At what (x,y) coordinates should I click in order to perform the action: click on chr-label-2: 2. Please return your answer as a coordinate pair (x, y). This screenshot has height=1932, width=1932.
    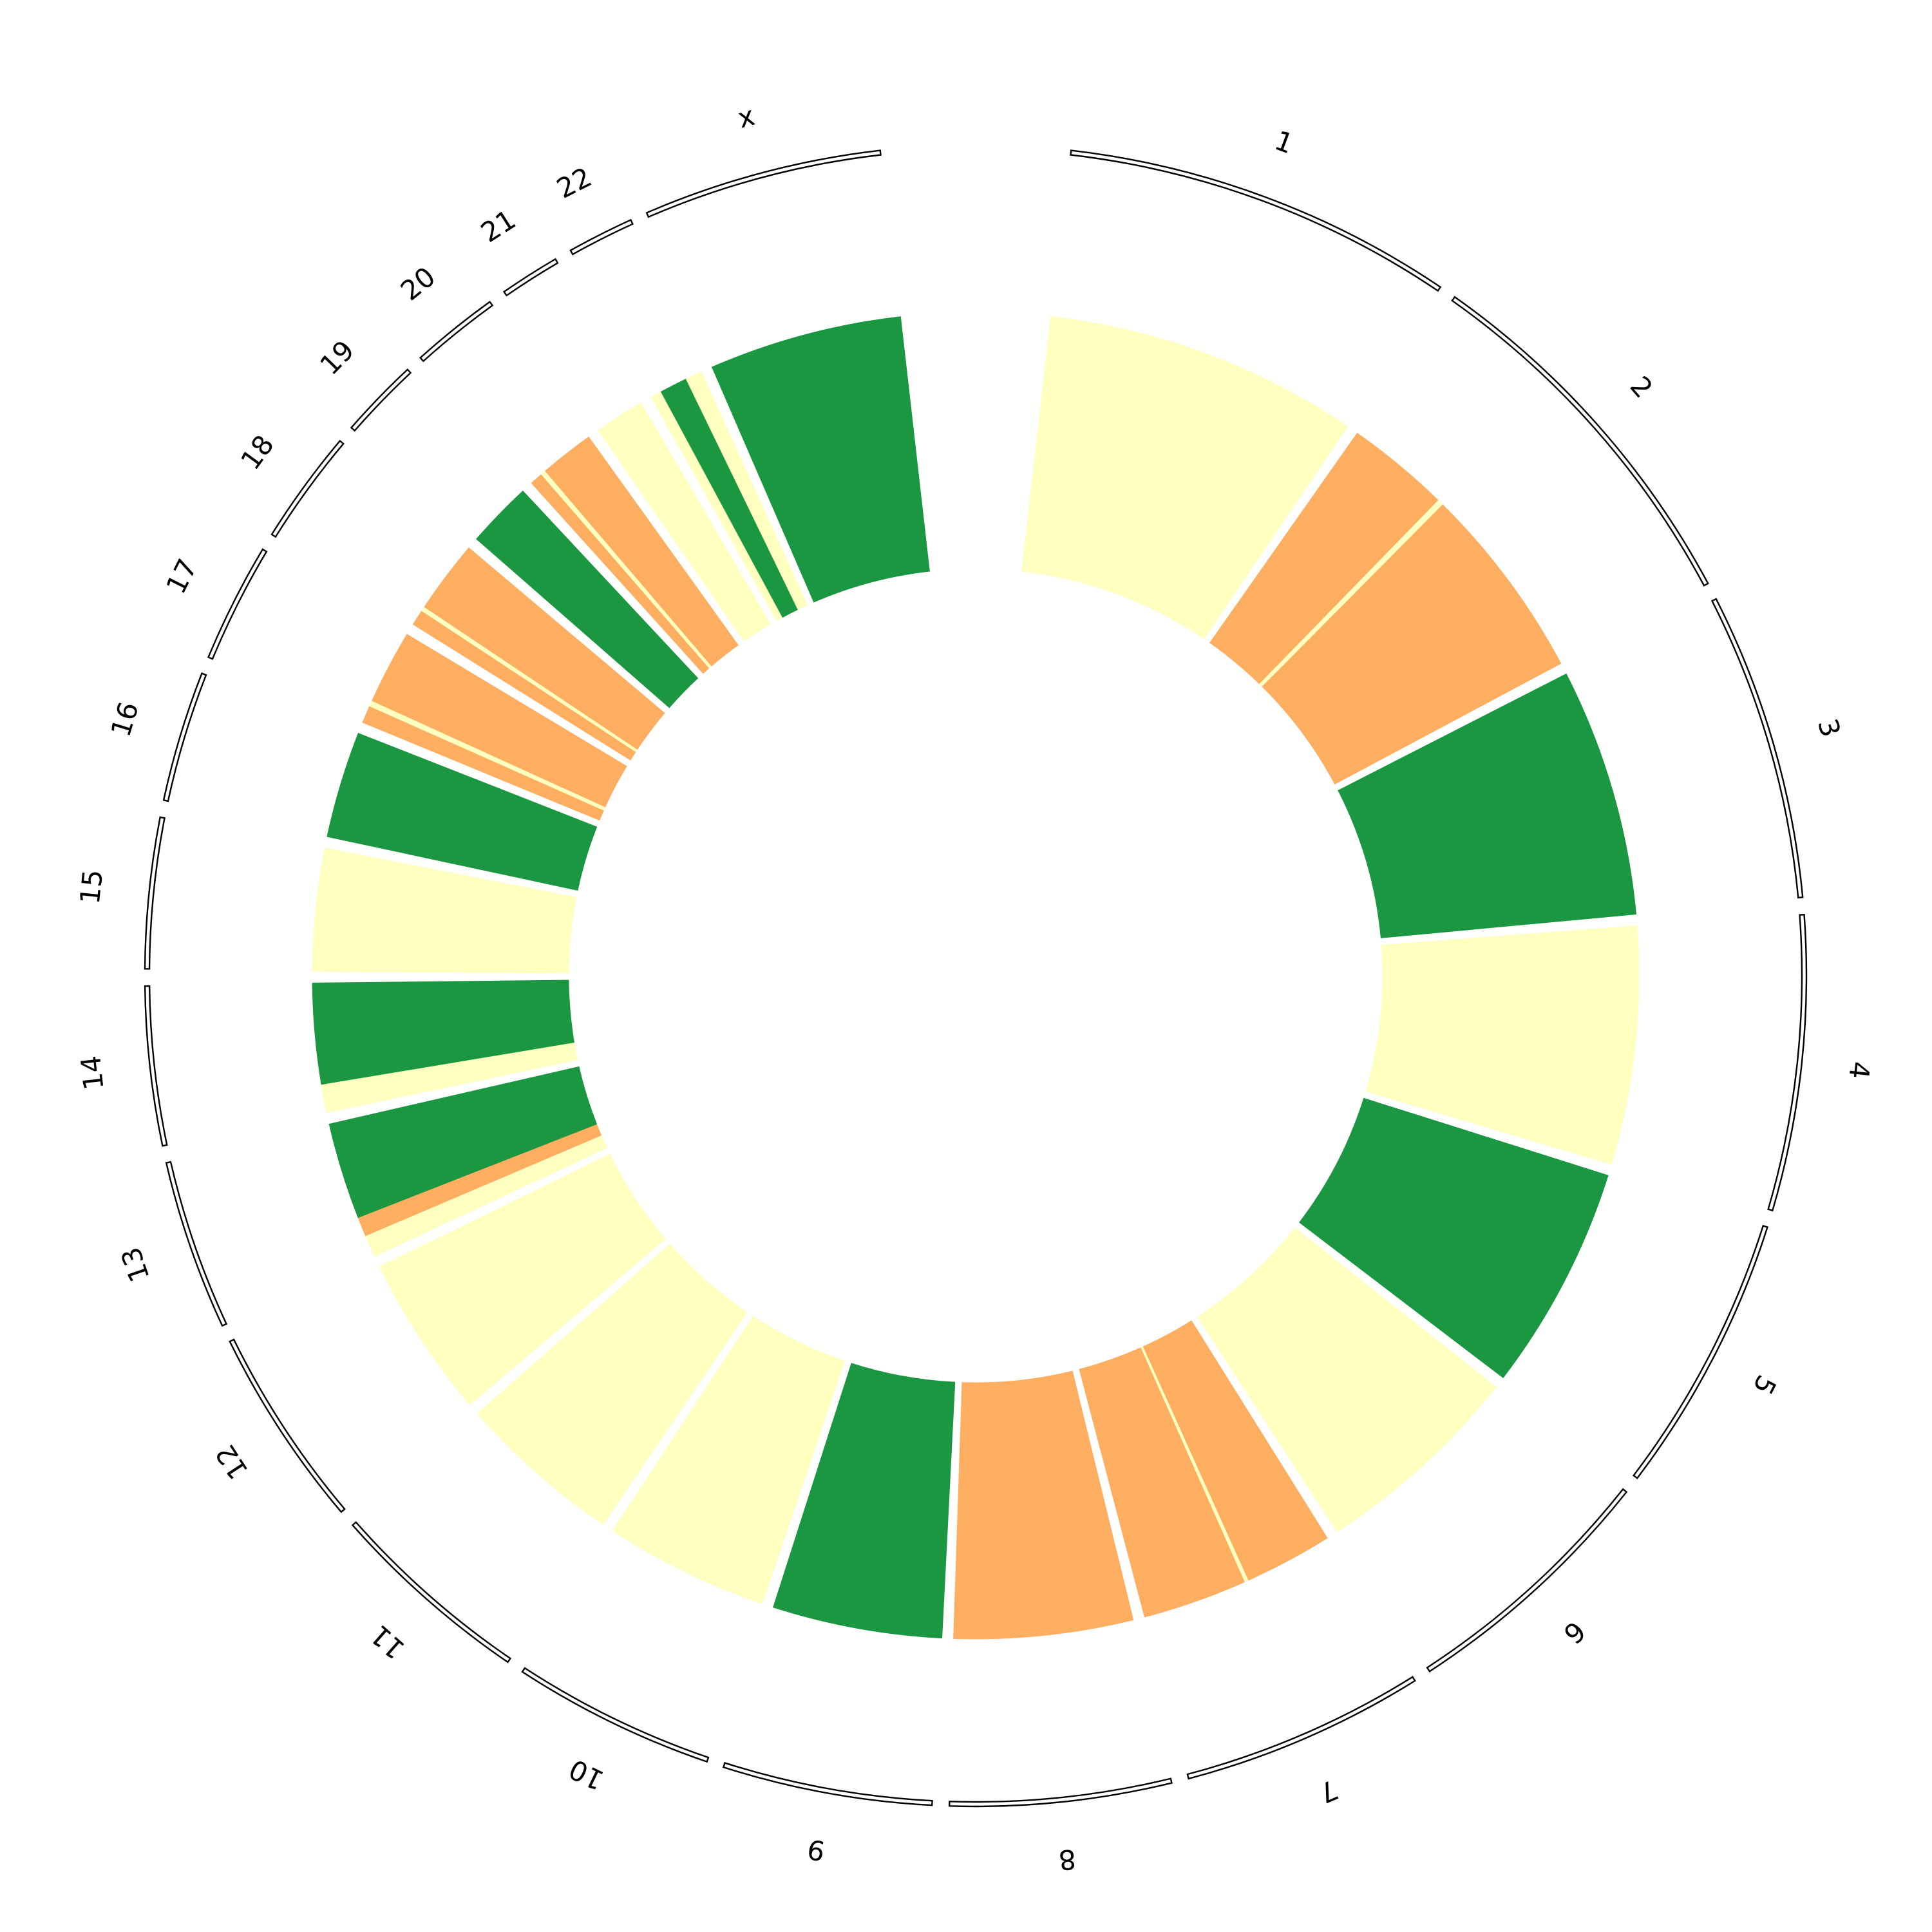
    Looking at the image, I should click on (1642, 387).